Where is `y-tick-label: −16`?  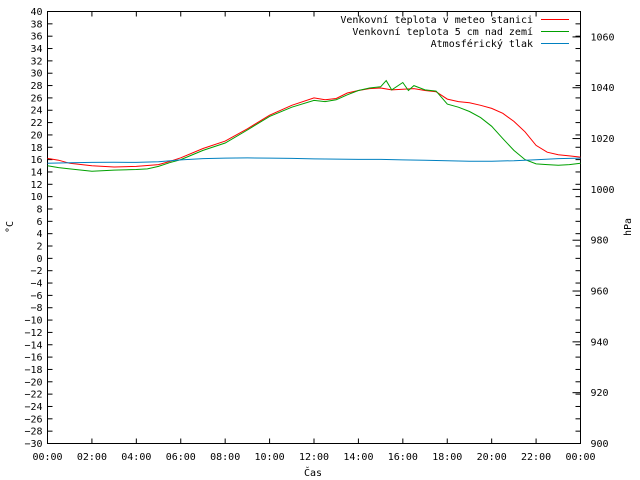 y-tick-label: −16 is located at coordinates (33, 358).